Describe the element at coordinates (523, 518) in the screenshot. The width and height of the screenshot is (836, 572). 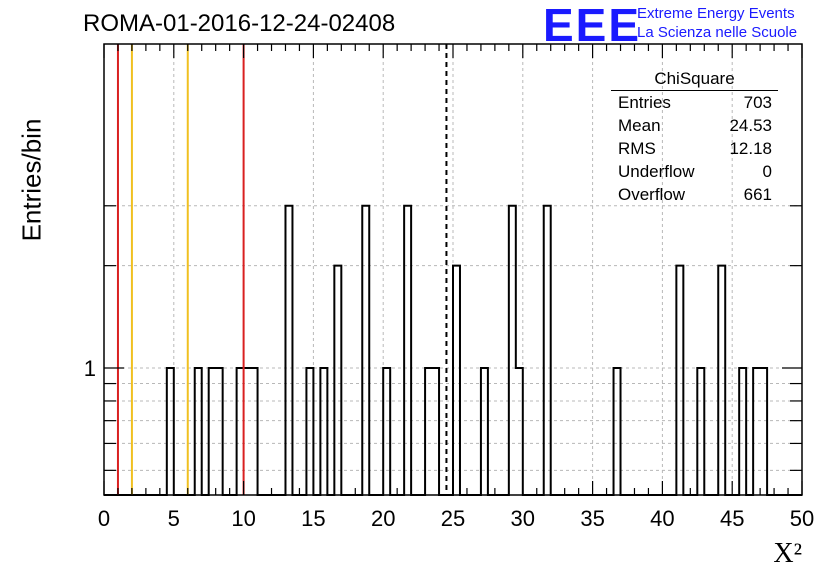
I see `x-tick-label: 30` at that location.